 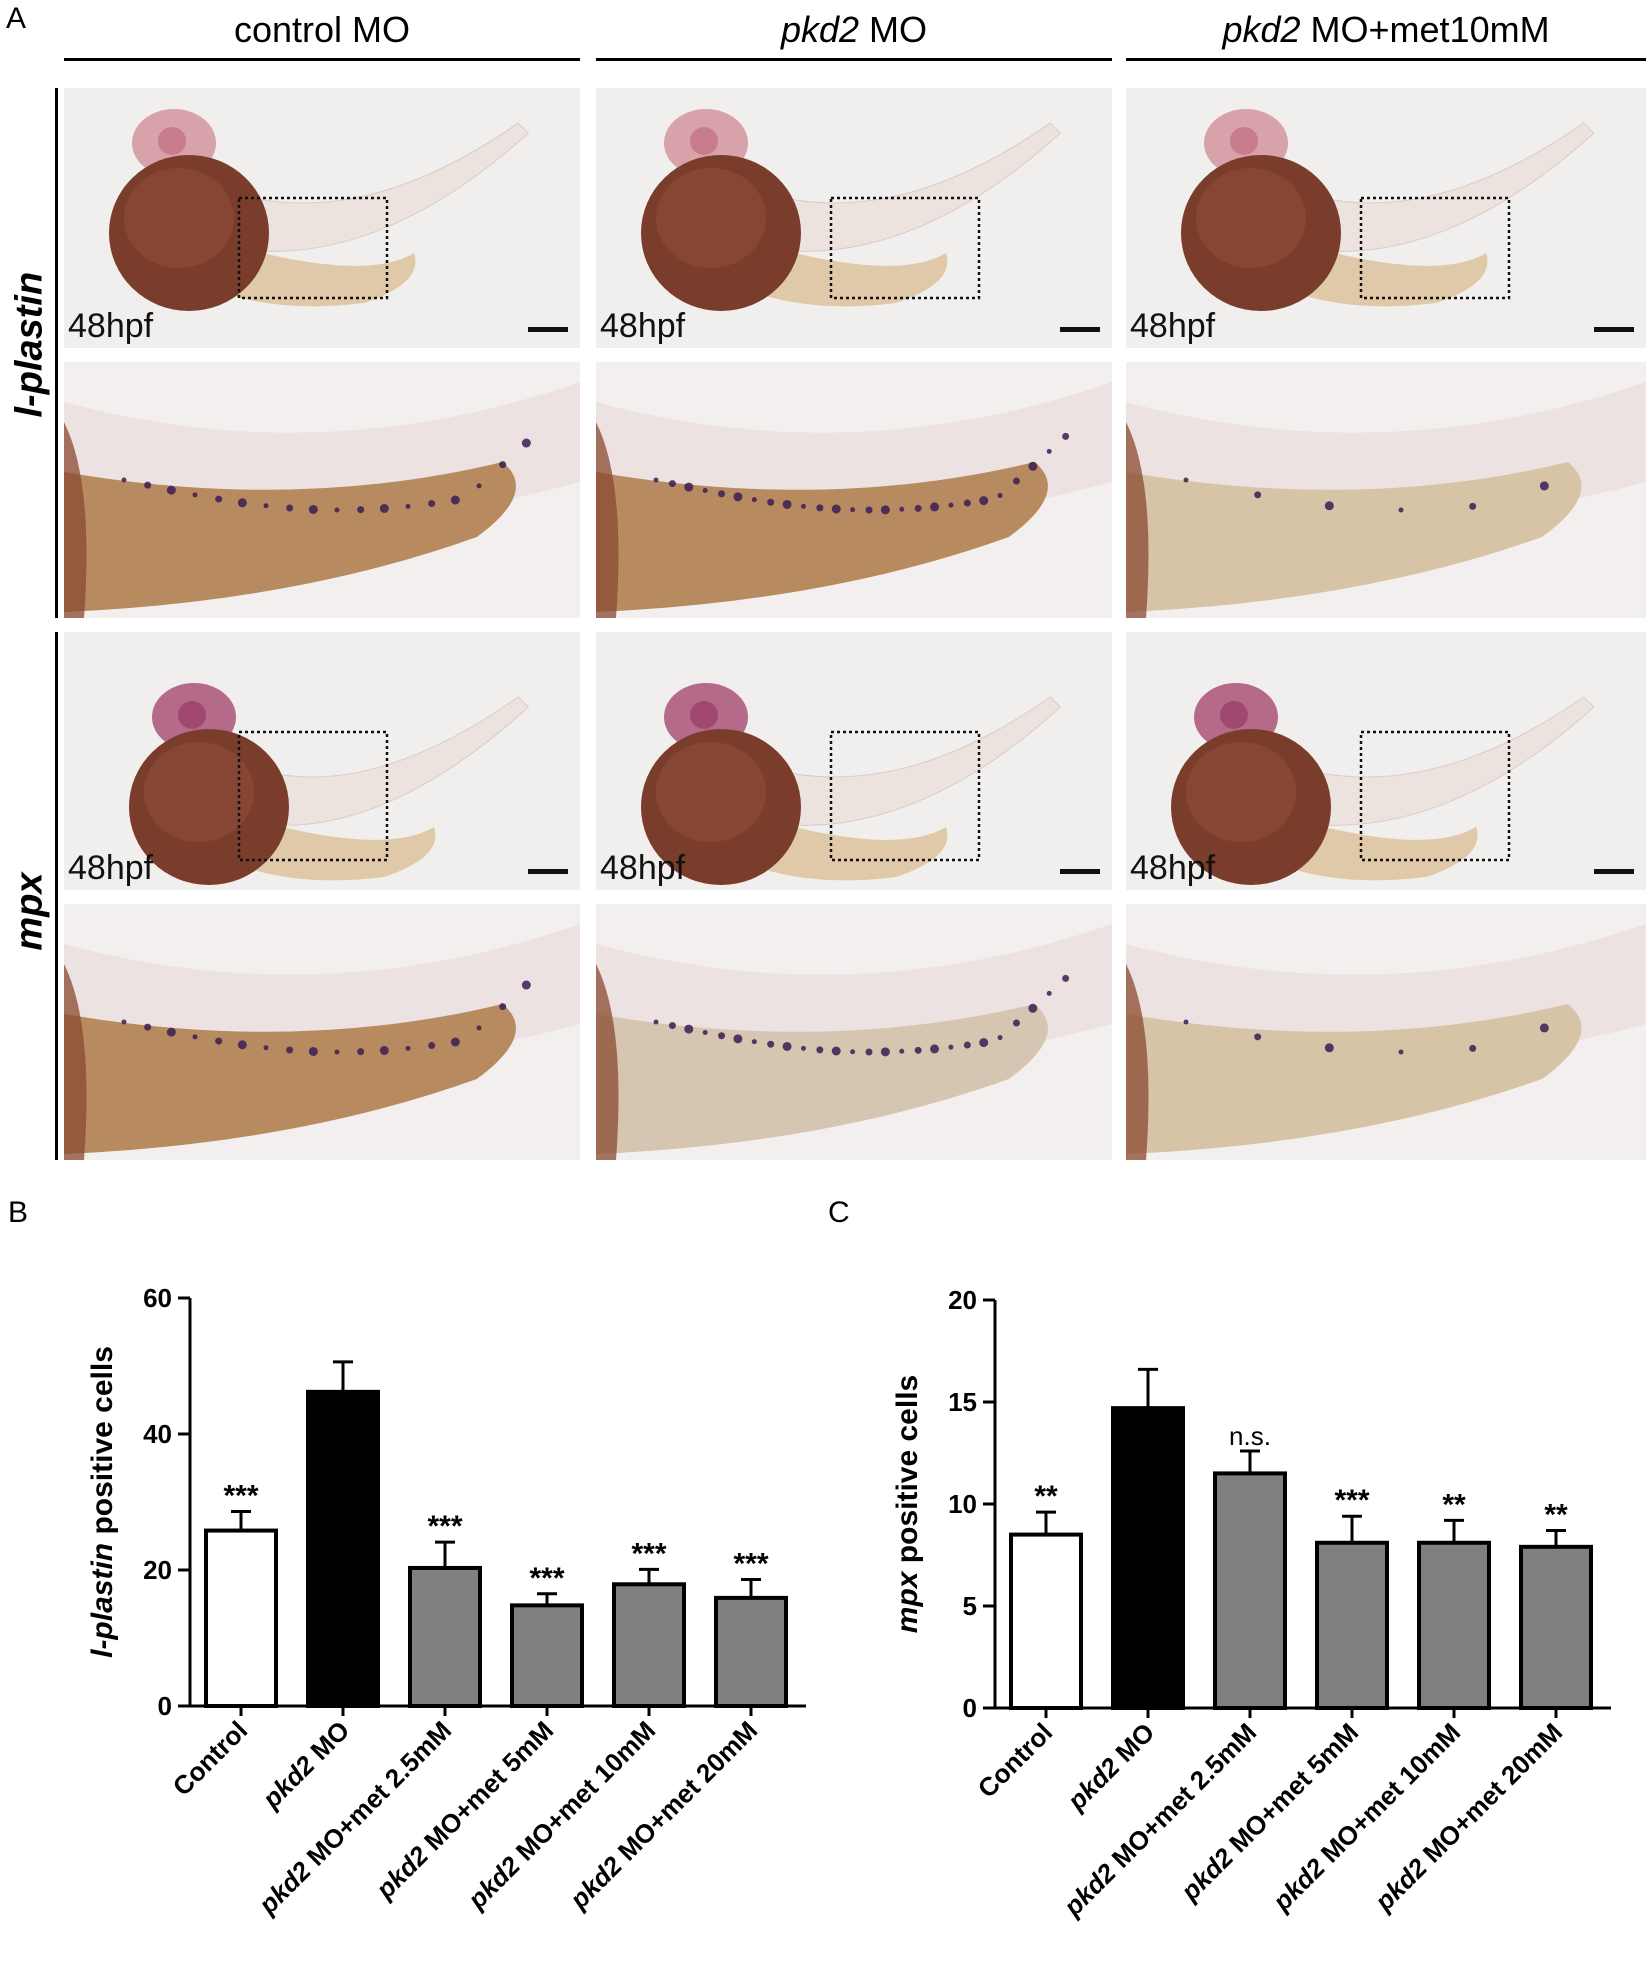 I want to click on column-header-control: control MO, so click(x=322, y=33).